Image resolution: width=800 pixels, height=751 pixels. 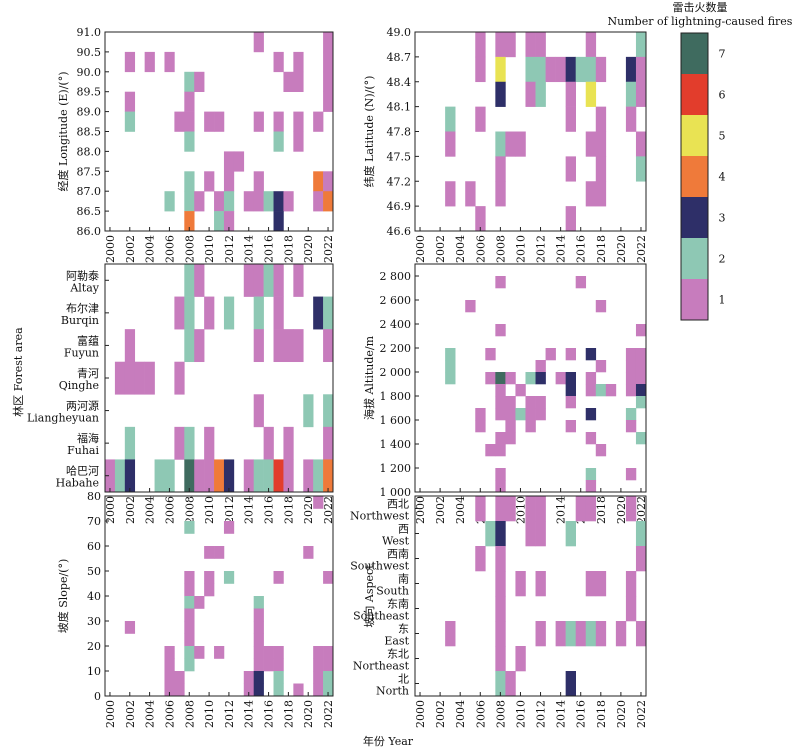 What do you see at coordinates (398, 554) in the screenshot?
I see `row-label-cn: 西南` at bounding box center [398, 554].